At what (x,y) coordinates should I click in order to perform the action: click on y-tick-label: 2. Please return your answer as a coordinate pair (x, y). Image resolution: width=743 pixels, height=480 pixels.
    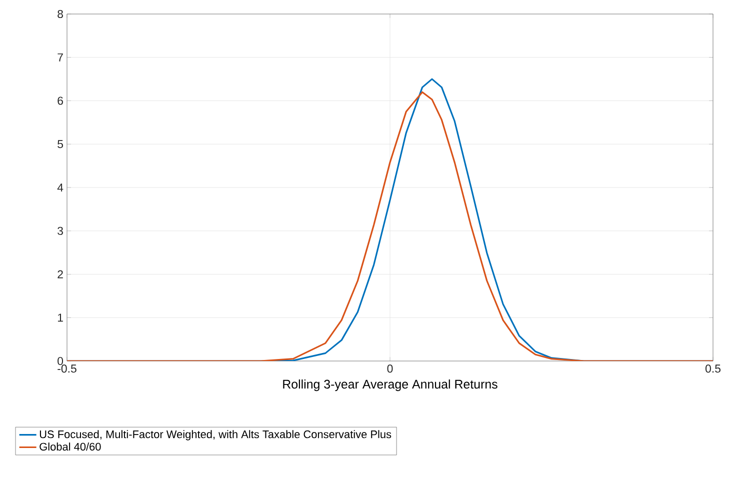
    Looking at the image, I should click on (60, 274).